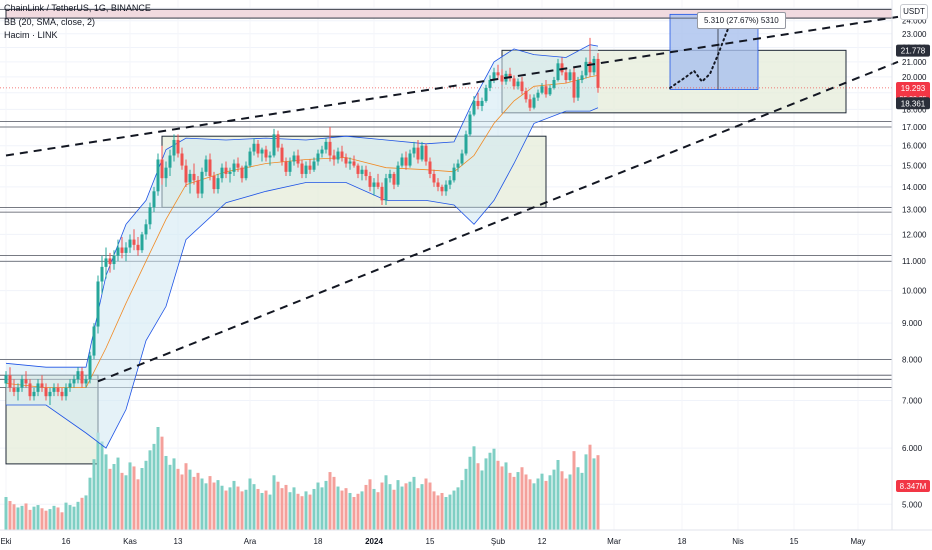 This screenshot has width=932, height=550. What do you see at coordinates (914, 12) in the screenshot?
I see `currency-label: USDT` at bounding box center [914, 12].